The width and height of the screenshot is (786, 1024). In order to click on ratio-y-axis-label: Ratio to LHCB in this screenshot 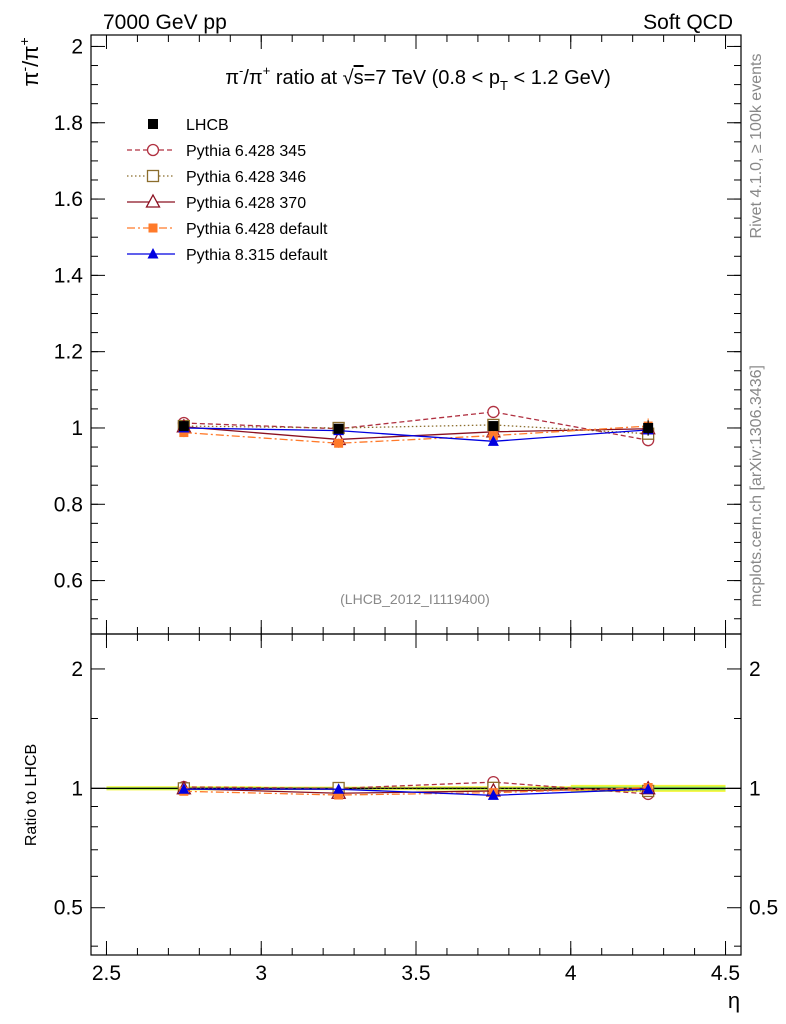, I will do `click(31, 795)`.